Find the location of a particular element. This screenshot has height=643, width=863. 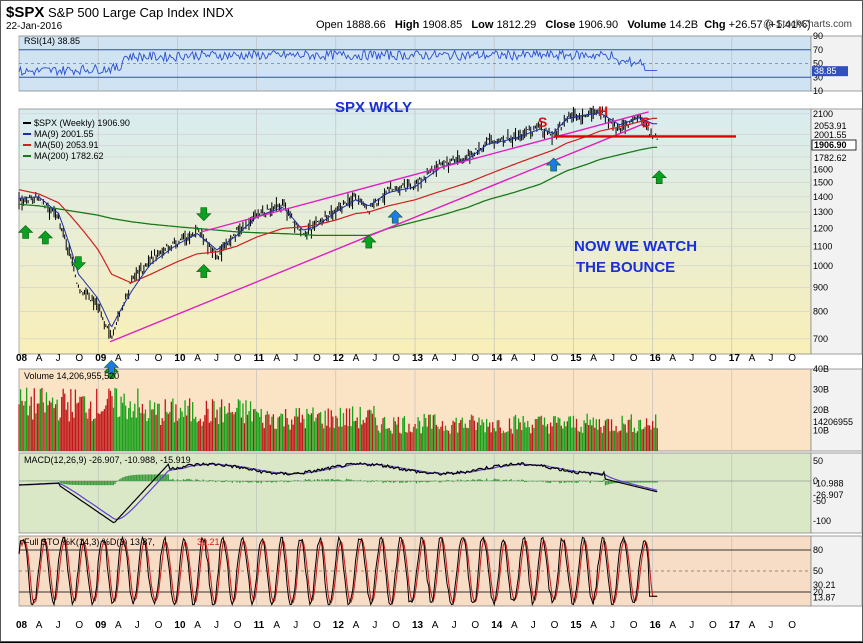

x-tick-label: 11 is located at coordinates (259, 358).